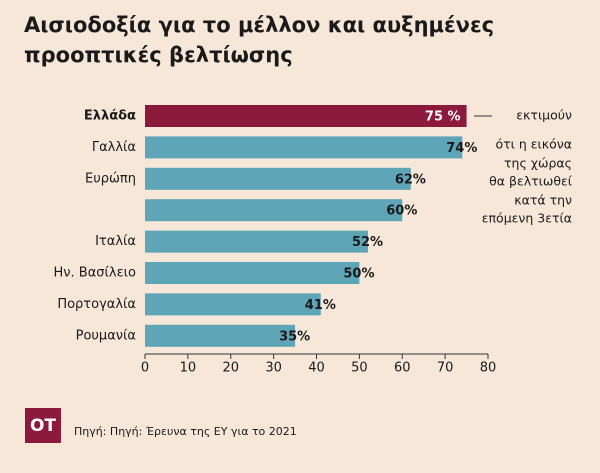 This screenshot has width=600, height=473. I want to click on value-label: 50%, so click(358, 274).